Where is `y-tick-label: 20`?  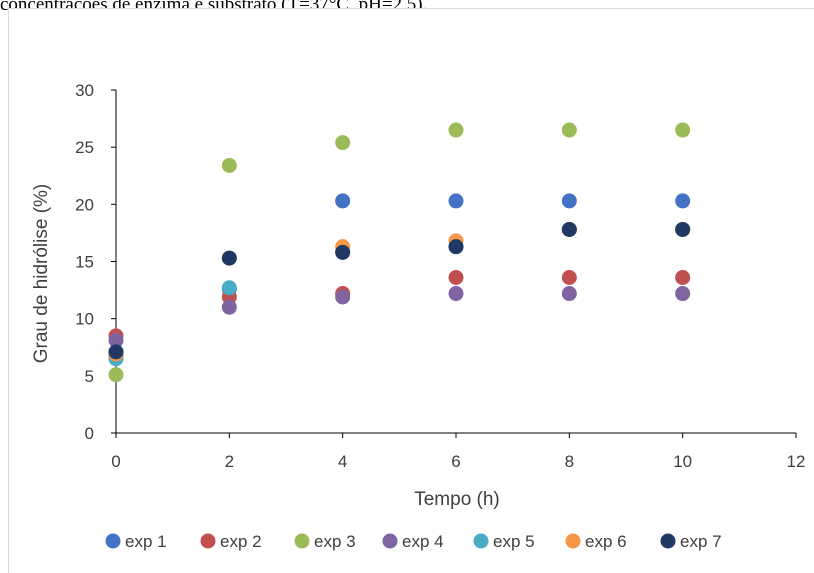
y-tick-label: 20 is located at coordinates (84, 204).